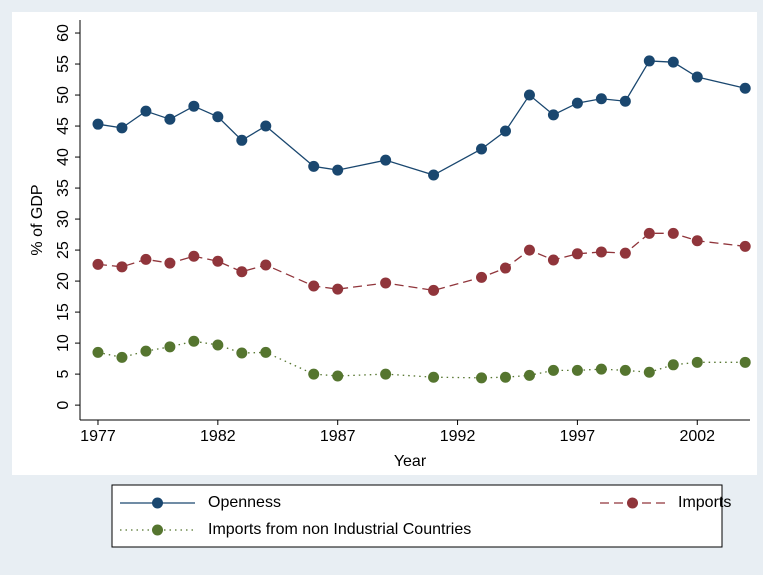 This screenshot has height=575, width=763. What do you see at coordinates (63, 33) in the screenshot?
I see `y-tick-label: 60` at bounding box center [63, 33].